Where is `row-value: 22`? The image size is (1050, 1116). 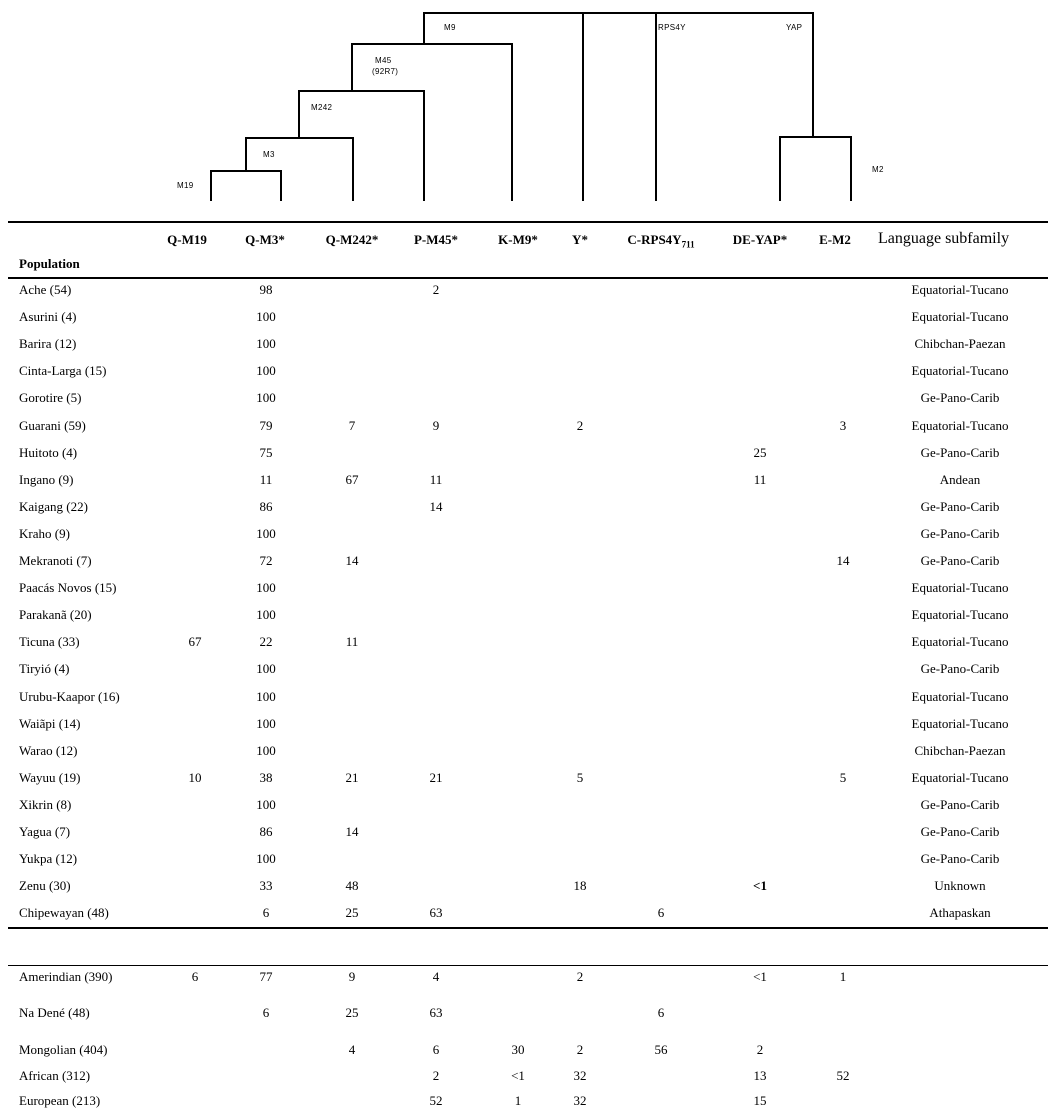
row-value: 22 is located at coordinates (266, 642).